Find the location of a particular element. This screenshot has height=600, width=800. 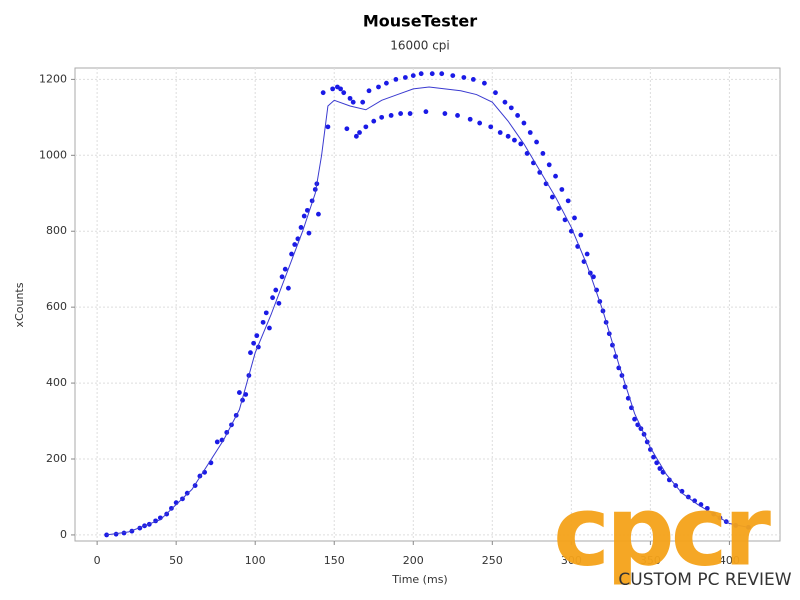

chart-title: MouseTester is located at coordinates (420, 21).